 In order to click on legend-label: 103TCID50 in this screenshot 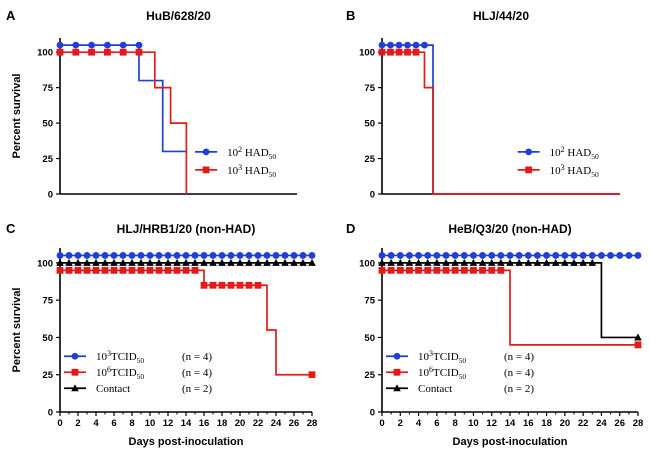, I will do `click(120, 357)`.